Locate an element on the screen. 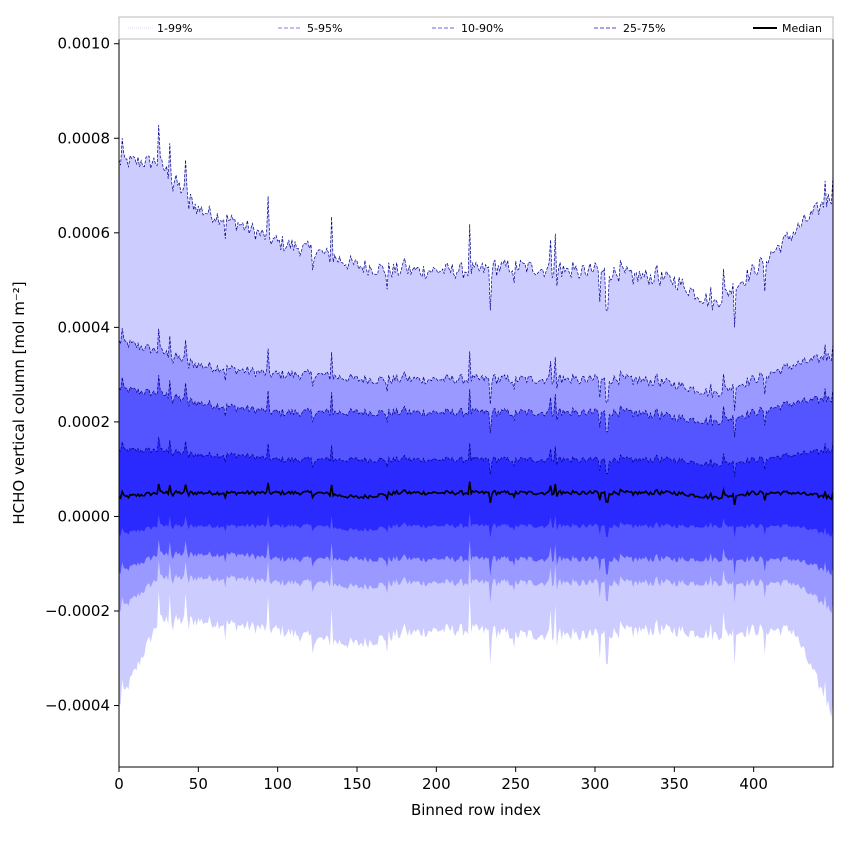 The image size is (850, 850). x-axis: 0 50 100 150 200 250 300 350 400 is located at coordinates (441, 780).